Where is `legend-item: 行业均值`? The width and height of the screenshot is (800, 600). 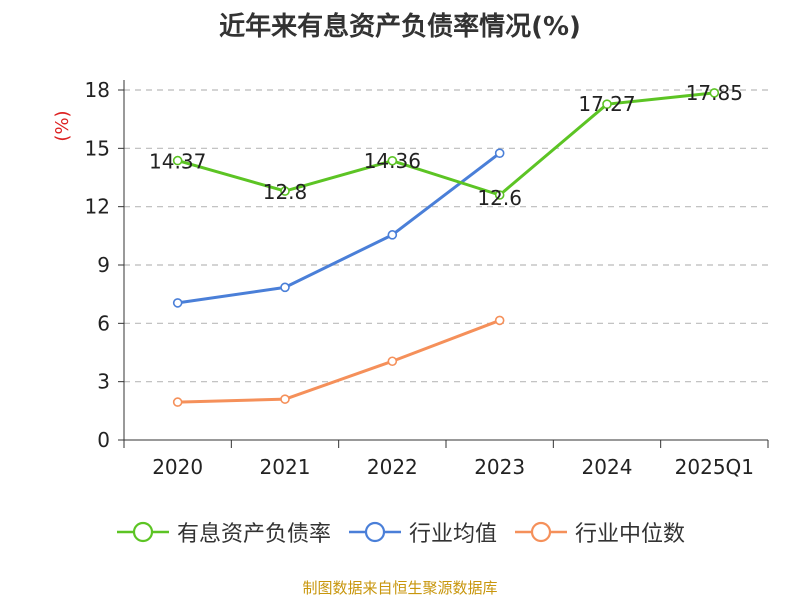 legend-item: 行业均值 is located at coordinates (422, 532).